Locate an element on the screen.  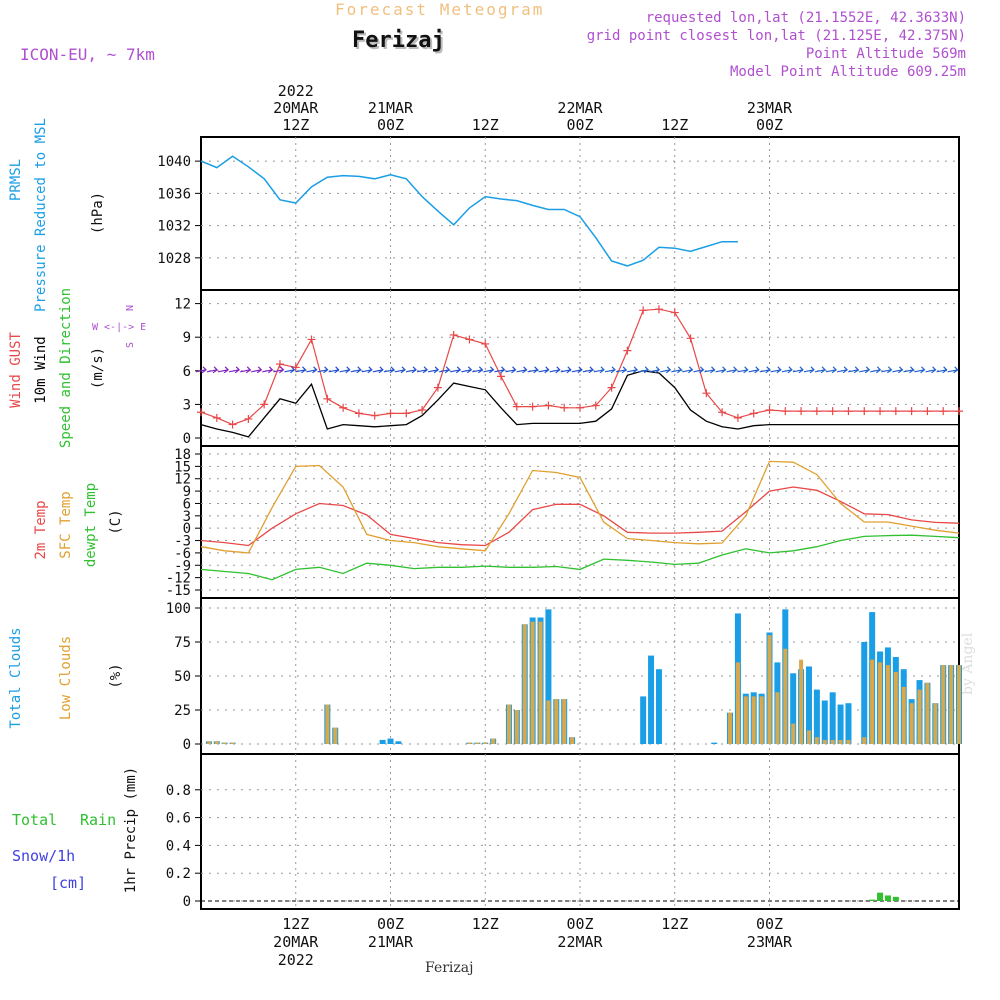
dewpt-line is located at coordinates (580, 557).